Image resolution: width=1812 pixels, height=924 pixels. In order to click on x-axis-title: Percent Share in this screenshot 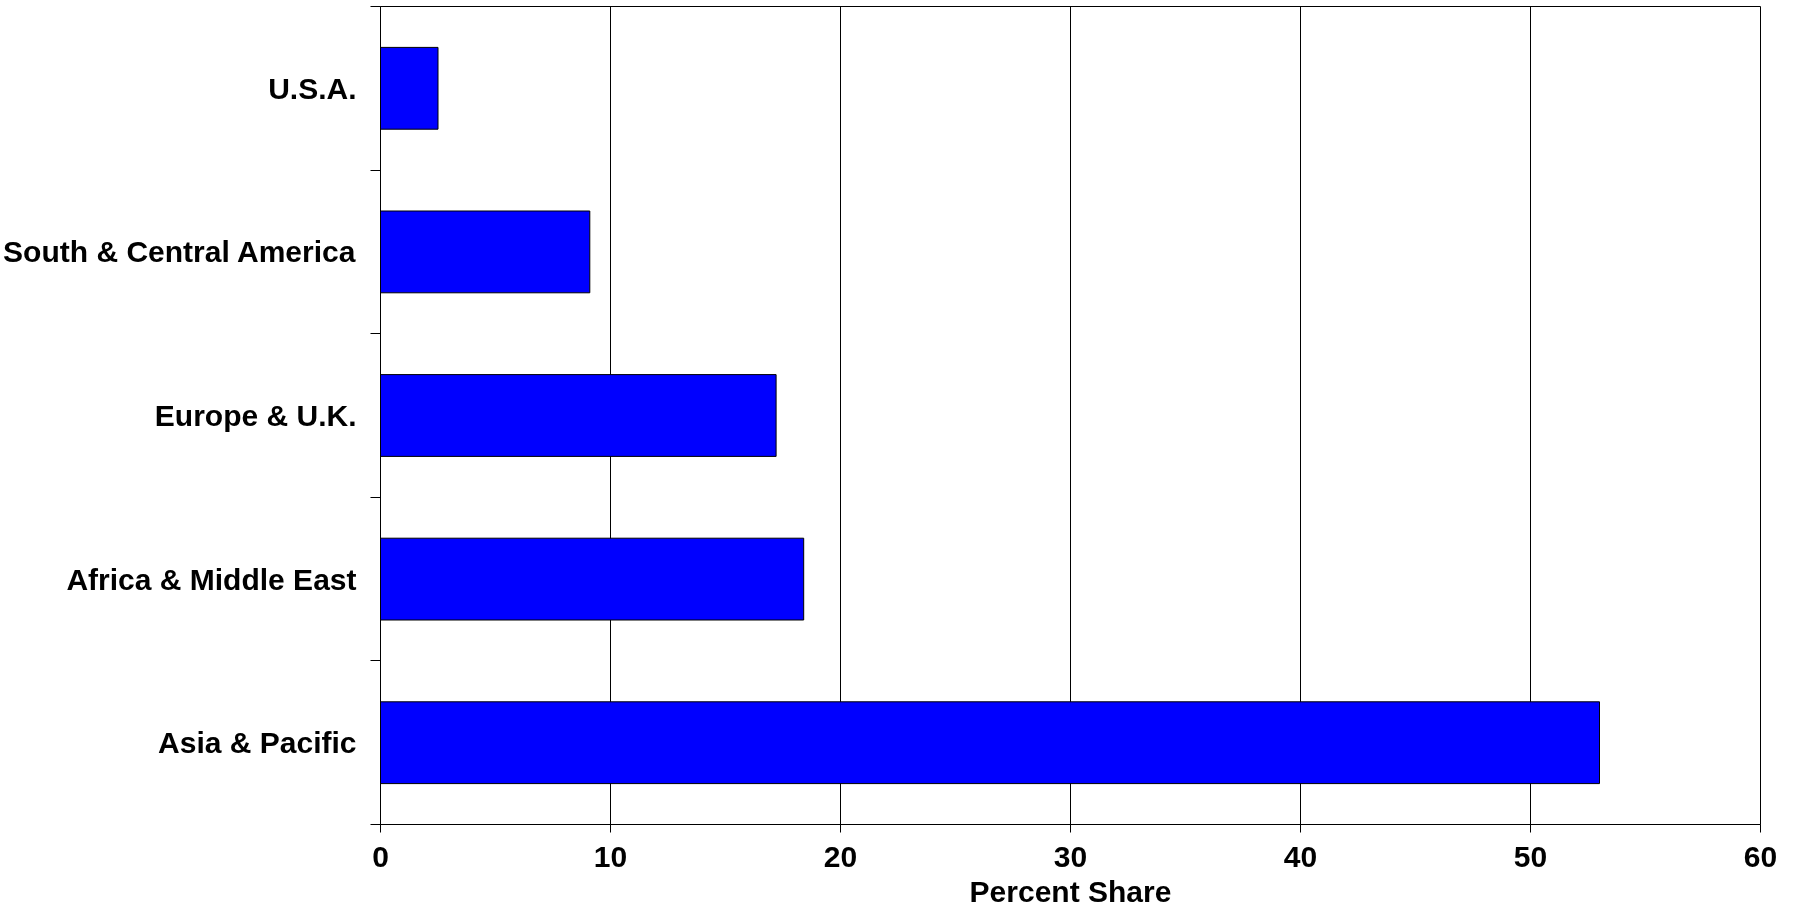, I will do `click(1070, 891)`.